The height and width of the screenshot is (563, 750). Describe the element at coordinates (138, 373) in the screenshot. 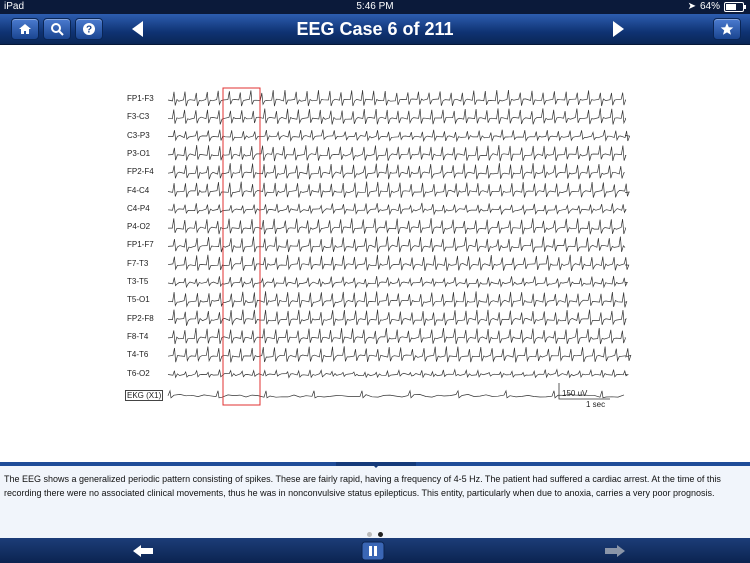

I see `channel-label: T6-O2` at that location.